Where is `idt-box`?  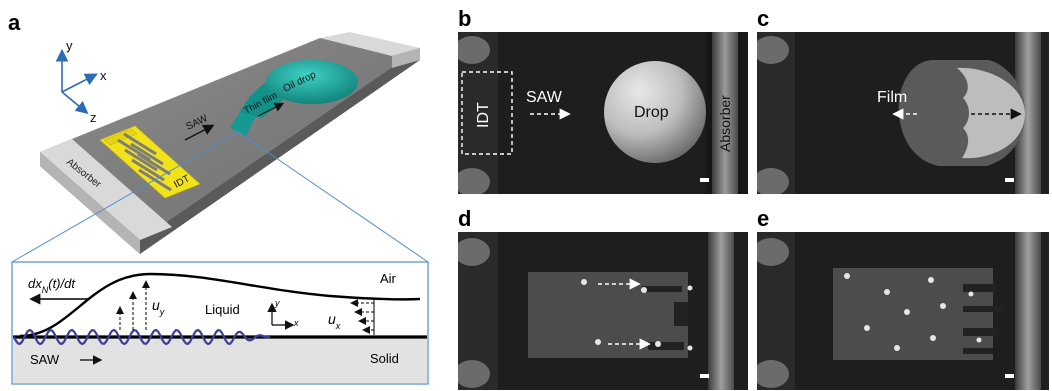
idt-box is located at coordinates (487, 113).